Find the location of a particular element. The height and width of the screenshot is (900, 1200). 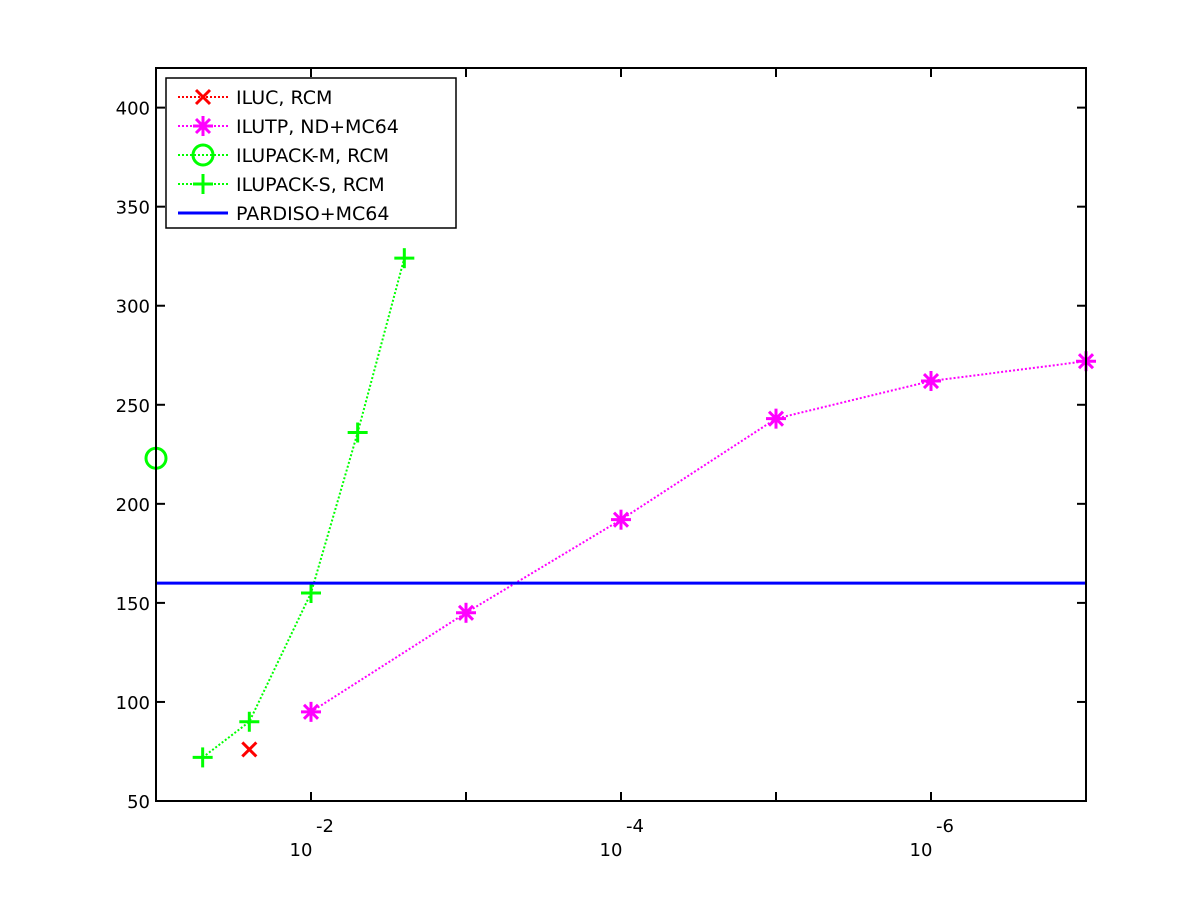

x-tick-label-exponent-2: -6 is located at coordinates (945, 826).